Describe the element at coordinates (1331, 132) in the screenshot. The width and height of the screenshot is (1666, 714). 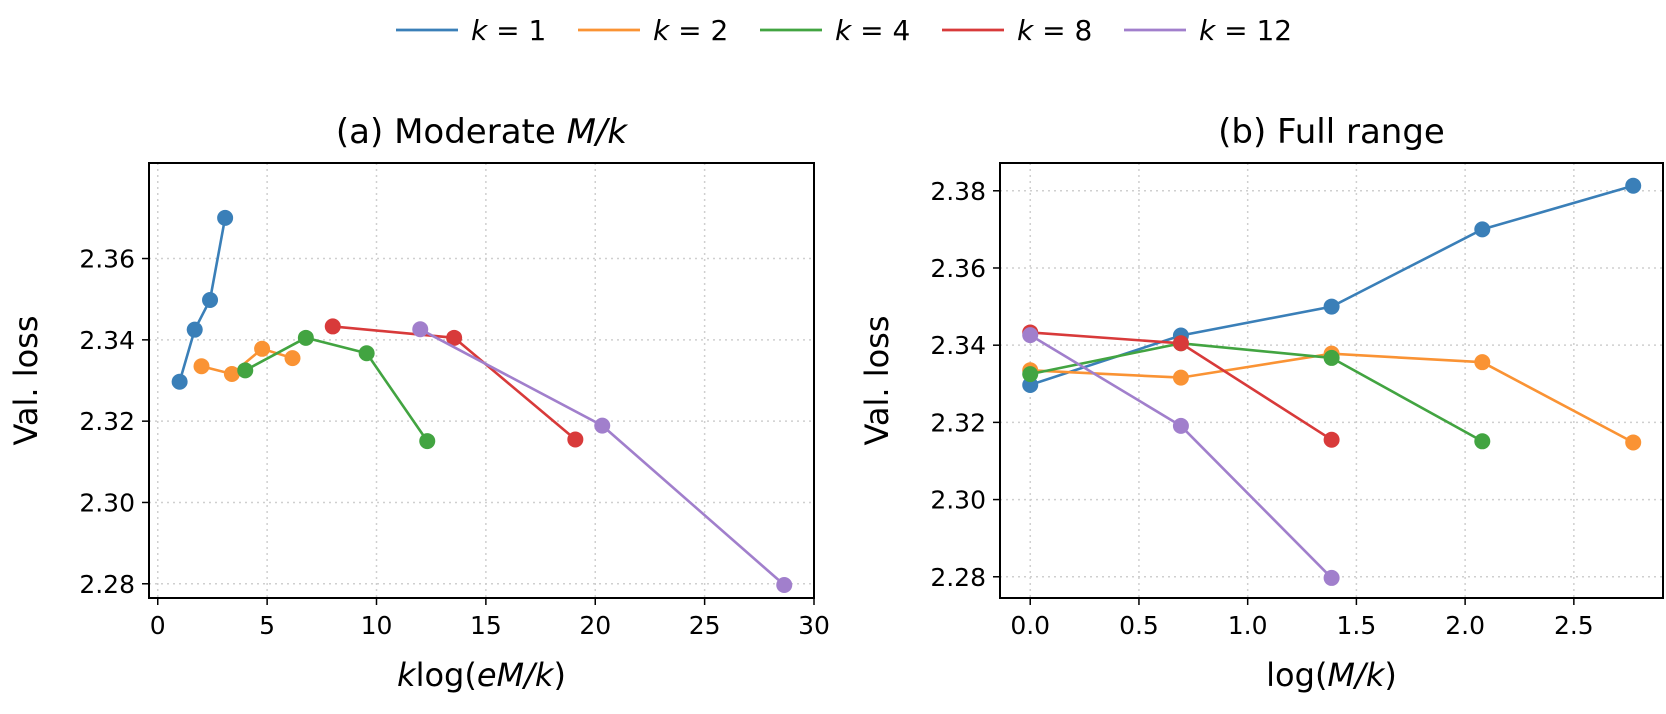
I see `panel-title: (b) Full range` at that location.